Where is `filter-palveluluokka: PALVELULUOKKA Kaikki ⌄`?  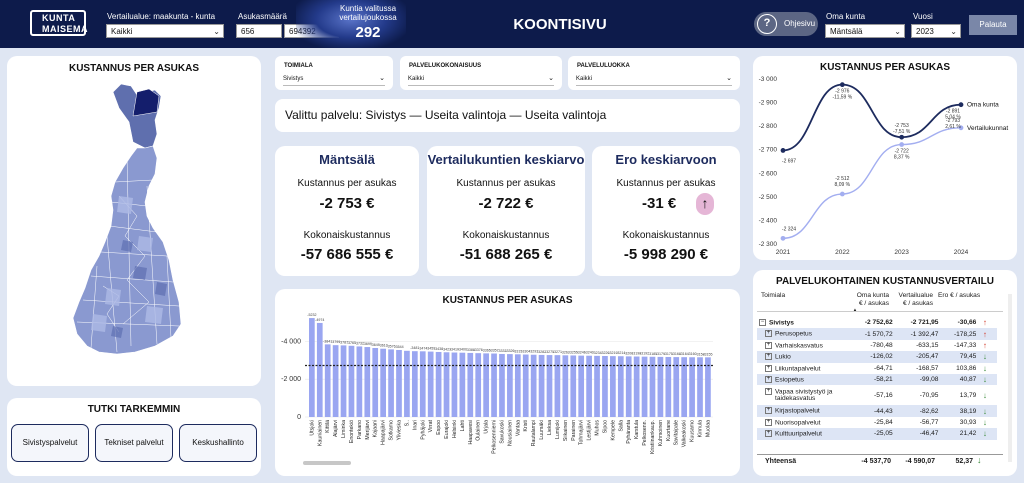
filter-palveluluokka: PALVELULUOKKA Kaikki ⌄ is located at coordinates (654, 73).